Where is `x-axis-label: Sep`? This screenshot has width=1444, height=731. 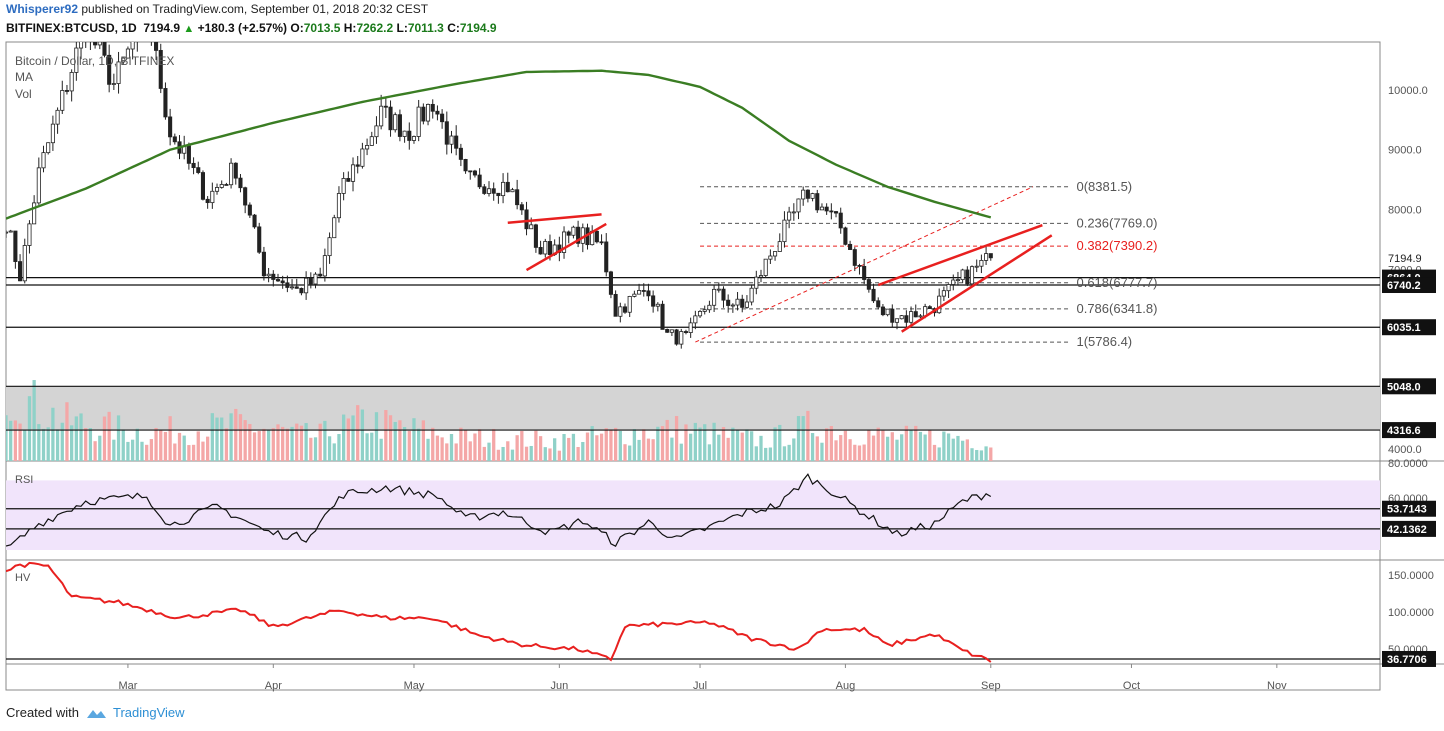 x-axis-label: Sep is located at coordinates (991, 686).